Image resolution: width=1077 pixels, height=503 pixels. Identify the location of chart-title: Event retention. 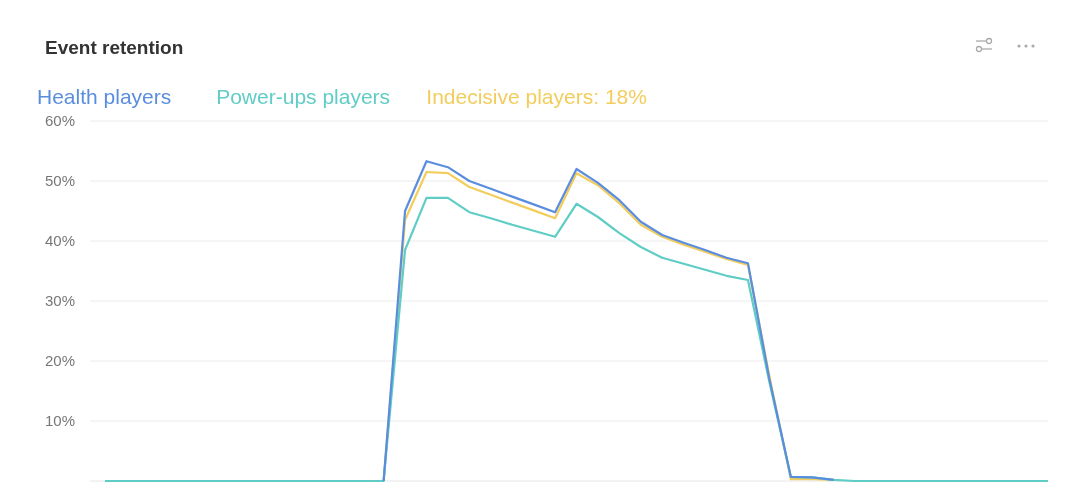
(114, 47).